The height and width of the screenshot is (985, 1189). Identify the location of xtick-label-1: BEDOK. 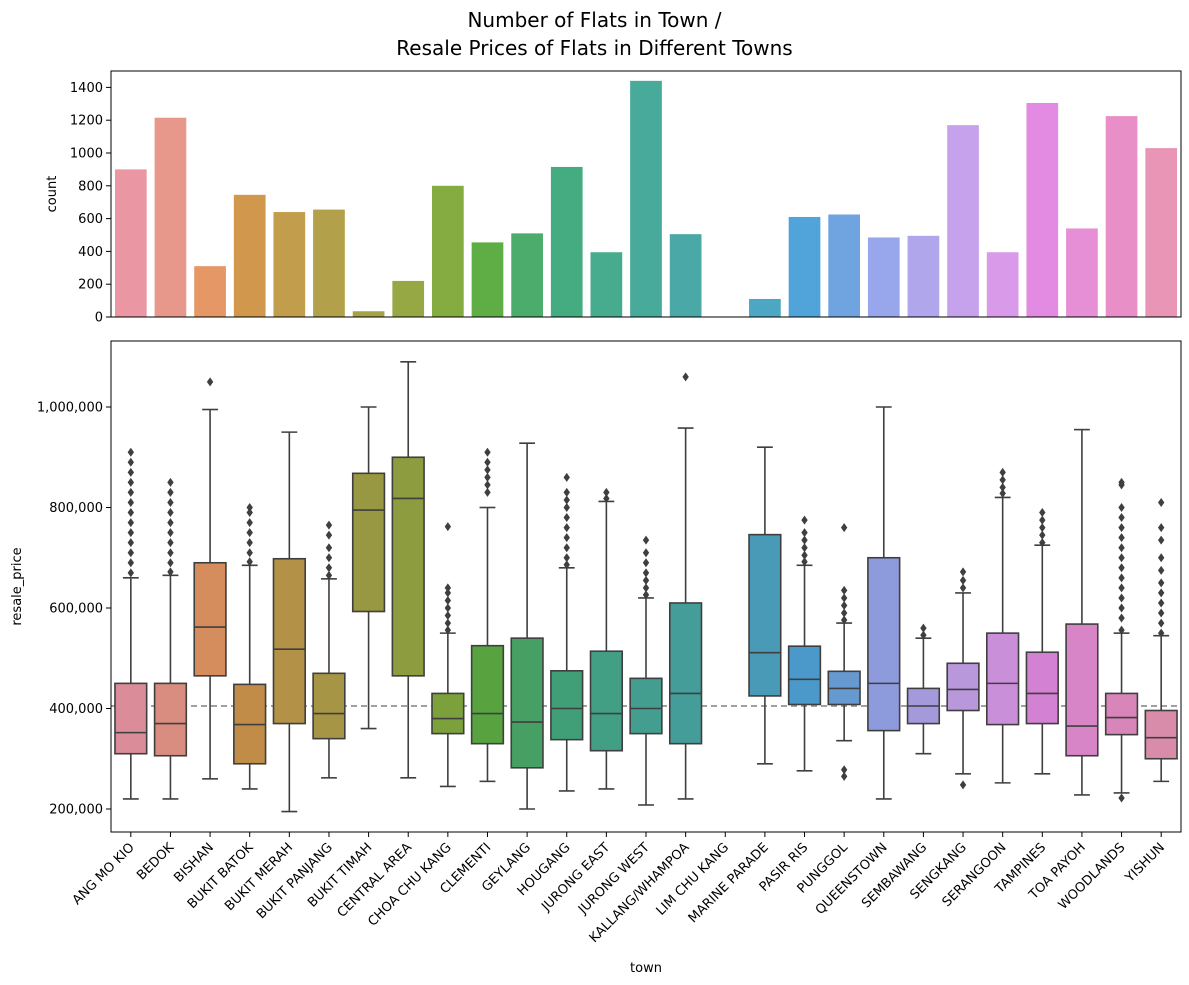
(155, 861).